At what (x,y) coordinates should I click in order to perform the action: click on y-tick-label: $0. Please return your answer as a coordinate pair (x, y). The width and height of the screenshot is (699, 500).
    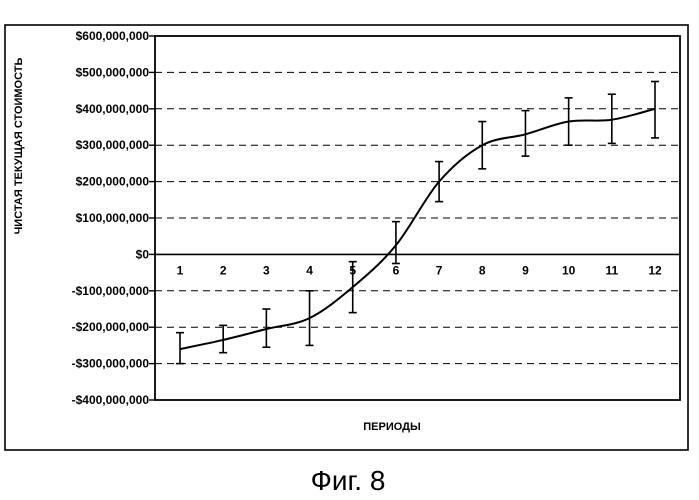
    Looking at the image, I should click on (143, 254).